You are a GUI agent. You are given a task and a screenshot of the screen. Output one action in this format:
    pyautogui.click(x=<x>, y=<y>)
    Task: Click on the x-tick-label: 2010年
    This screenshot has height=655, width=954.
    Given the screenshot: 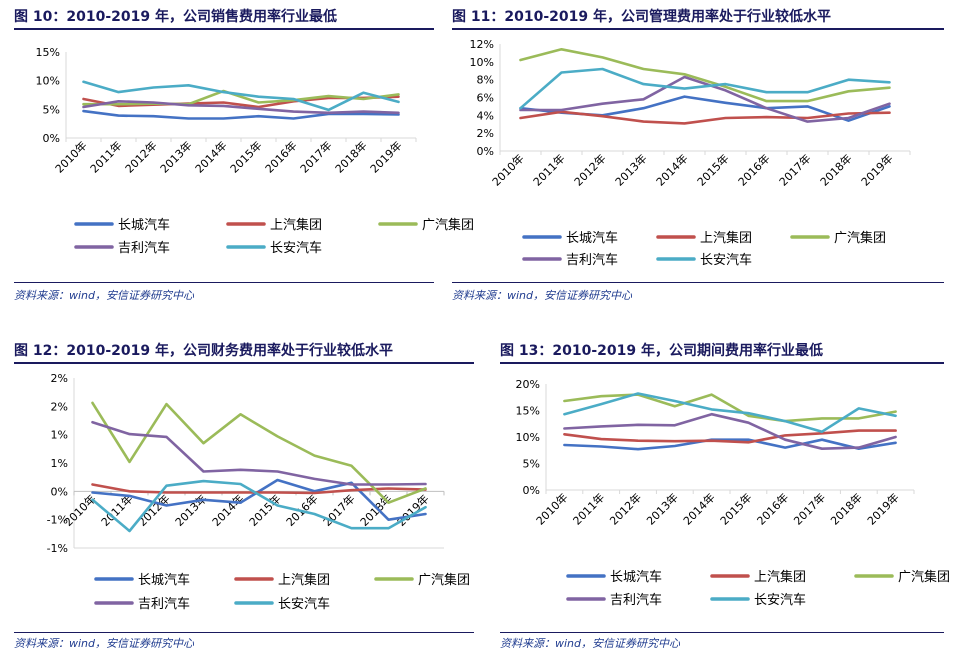 What is the action you would take?
    pyautogui.click(x=507, y=169)
    